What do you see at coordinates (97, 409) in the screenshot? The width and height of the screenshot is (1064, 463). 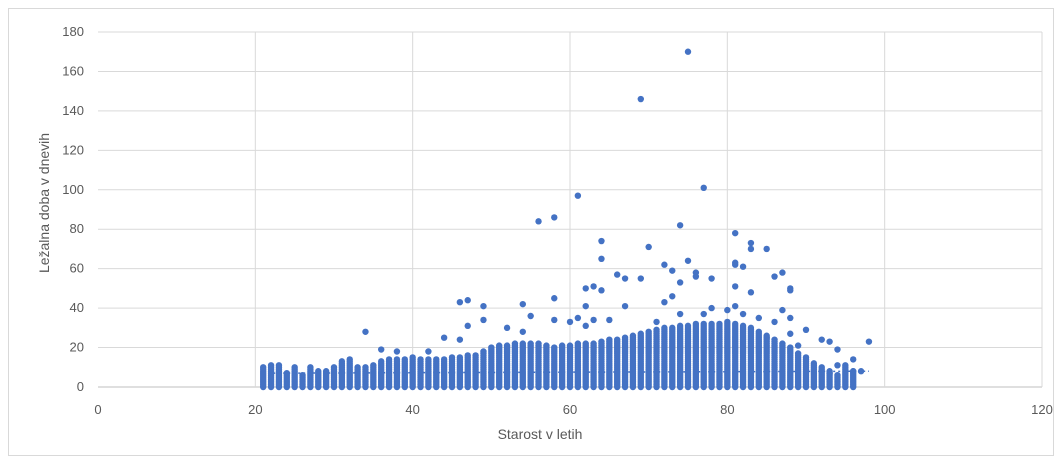 I see `x-tick-label: 0` at bounding box center [97, 409].